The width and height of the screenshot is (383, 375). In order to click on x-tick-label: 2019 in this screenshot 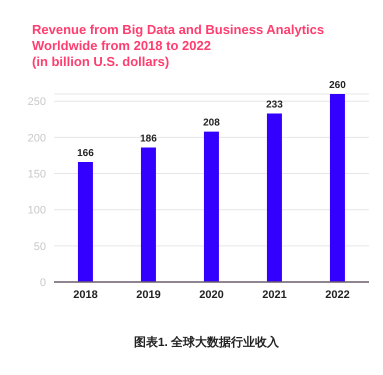, I will do `click(148, 294)`.